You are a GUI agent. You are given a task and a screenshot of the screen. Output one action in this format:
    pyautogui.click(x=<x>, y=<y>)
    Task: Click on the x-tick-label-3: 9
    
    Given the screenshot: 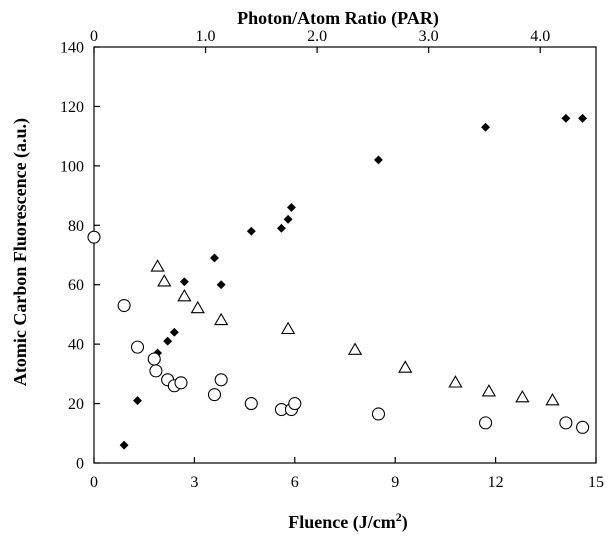 What is the action you would take?
    pyautogui.click(x=395, y=482)
    